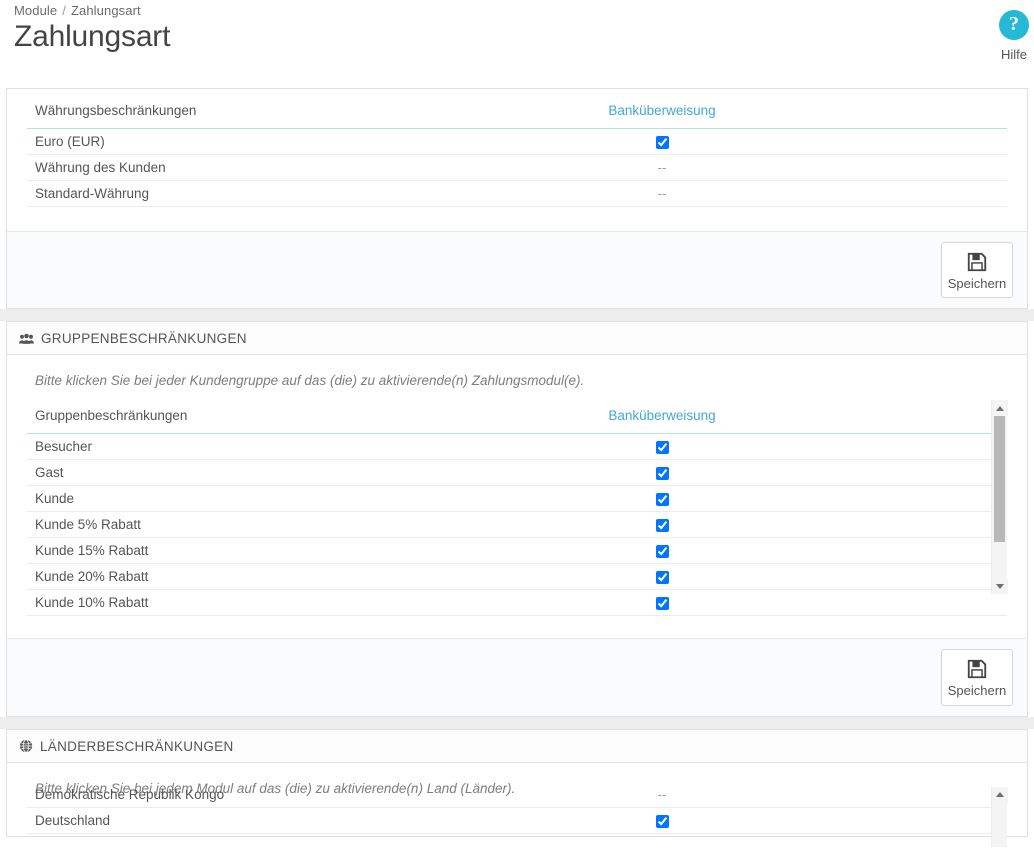 This screenshot has width=1034, height=851. I want to click on table-row: Besucher, so click(517, 447).